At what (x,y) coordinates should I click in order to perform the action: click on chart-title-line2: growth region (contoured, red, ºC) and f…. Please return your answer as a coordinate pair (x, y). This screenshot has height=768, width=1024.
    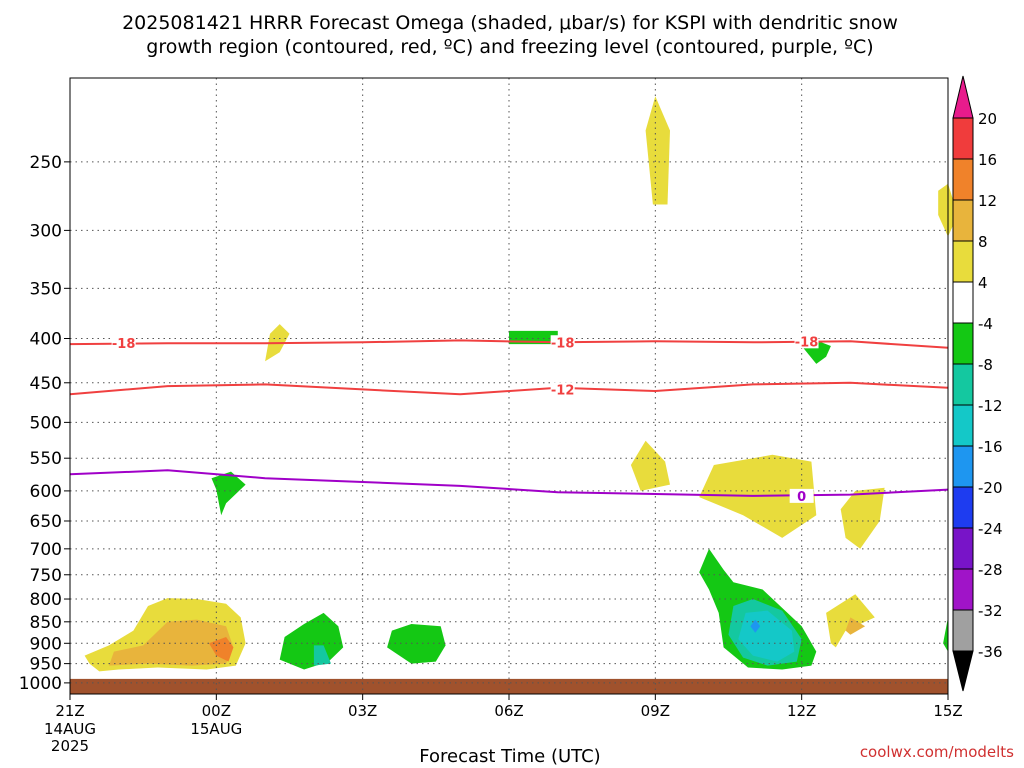
    Looking at the image, I should click on (509, 47).